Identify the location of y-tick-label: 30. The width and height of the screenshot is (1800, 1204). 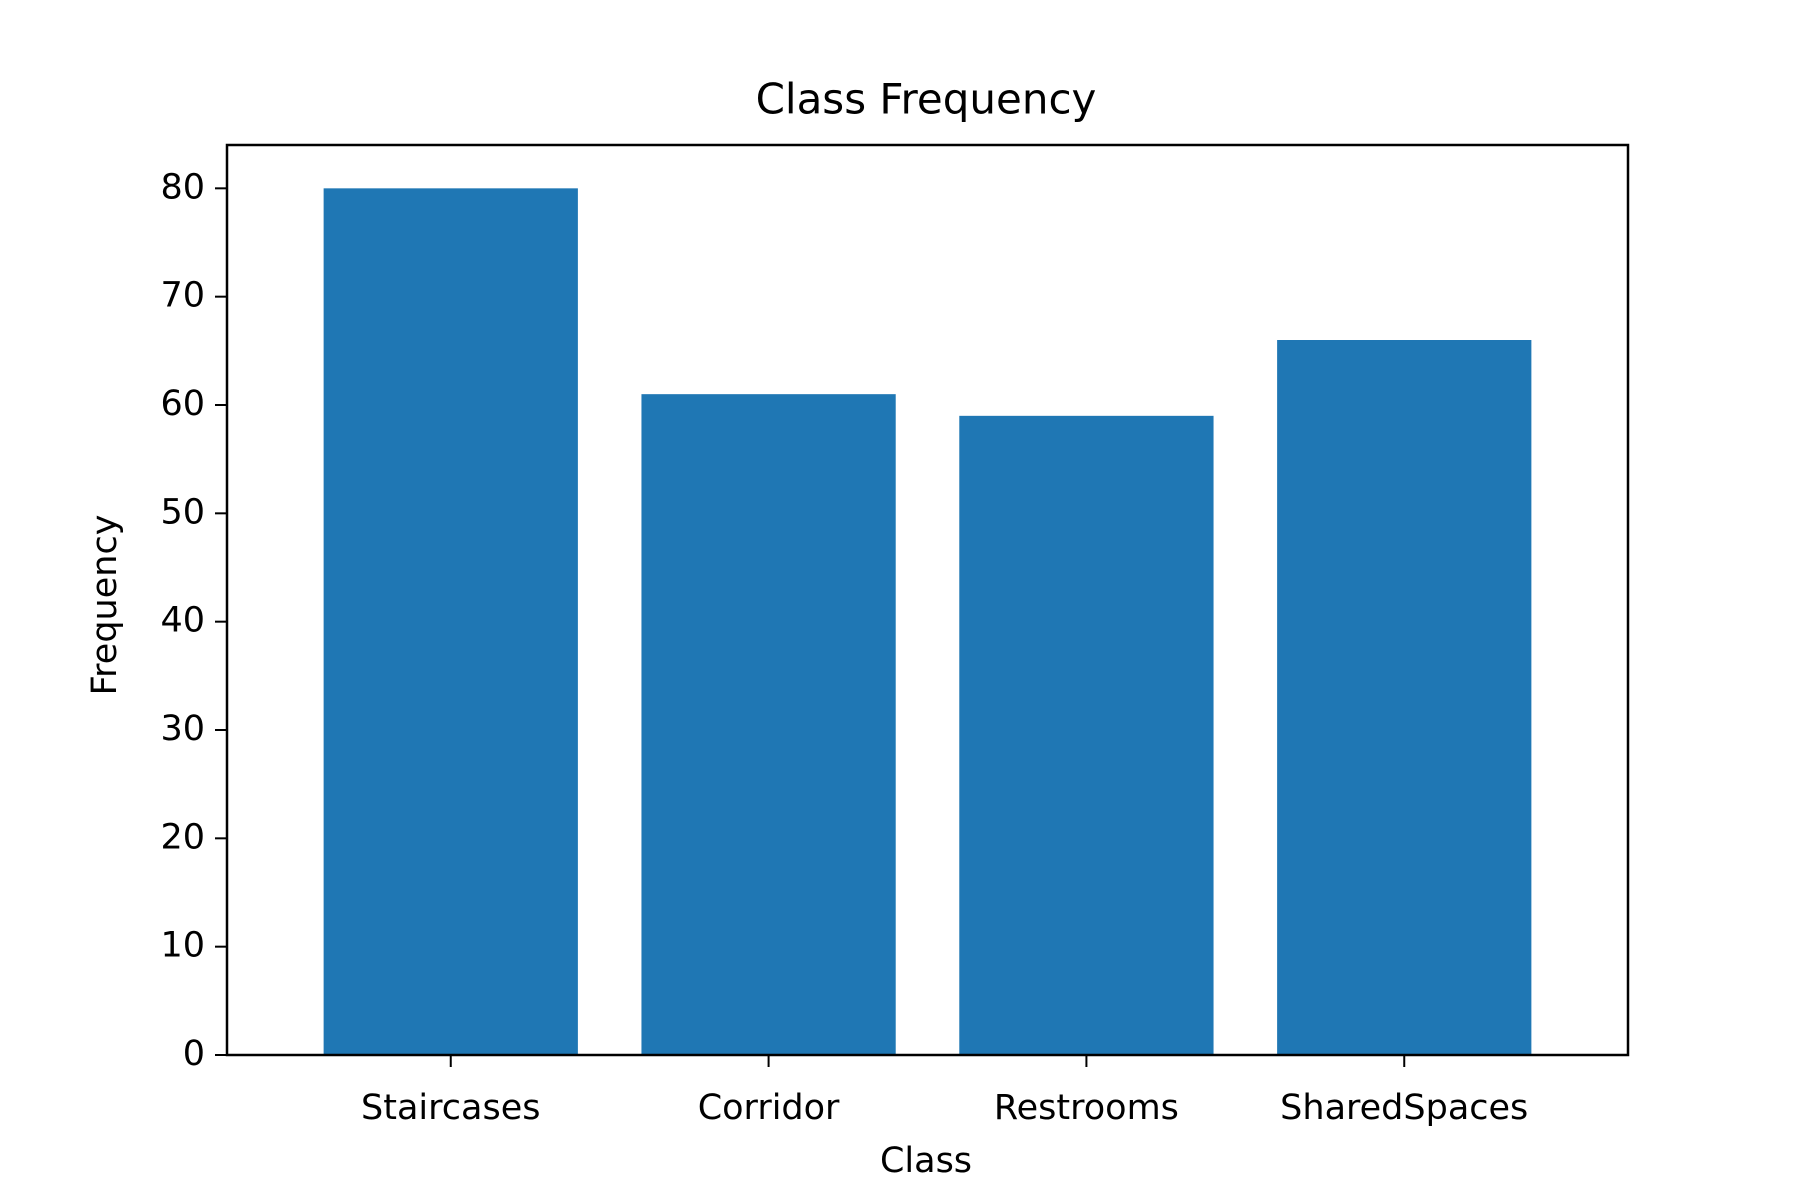
(182, 729).